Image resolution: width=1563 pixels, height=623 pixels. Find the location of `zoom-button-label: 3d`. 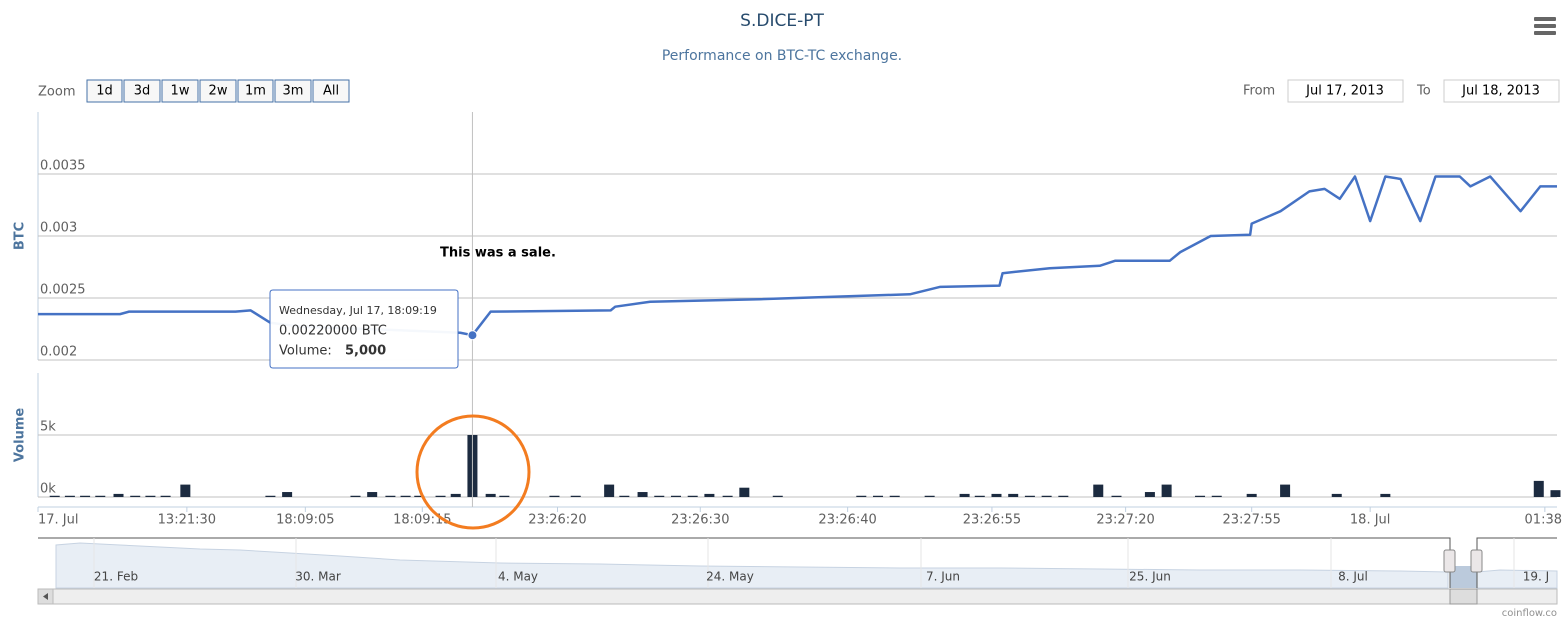

zoom-button-label: 3d is located at coordinates (142, 91).